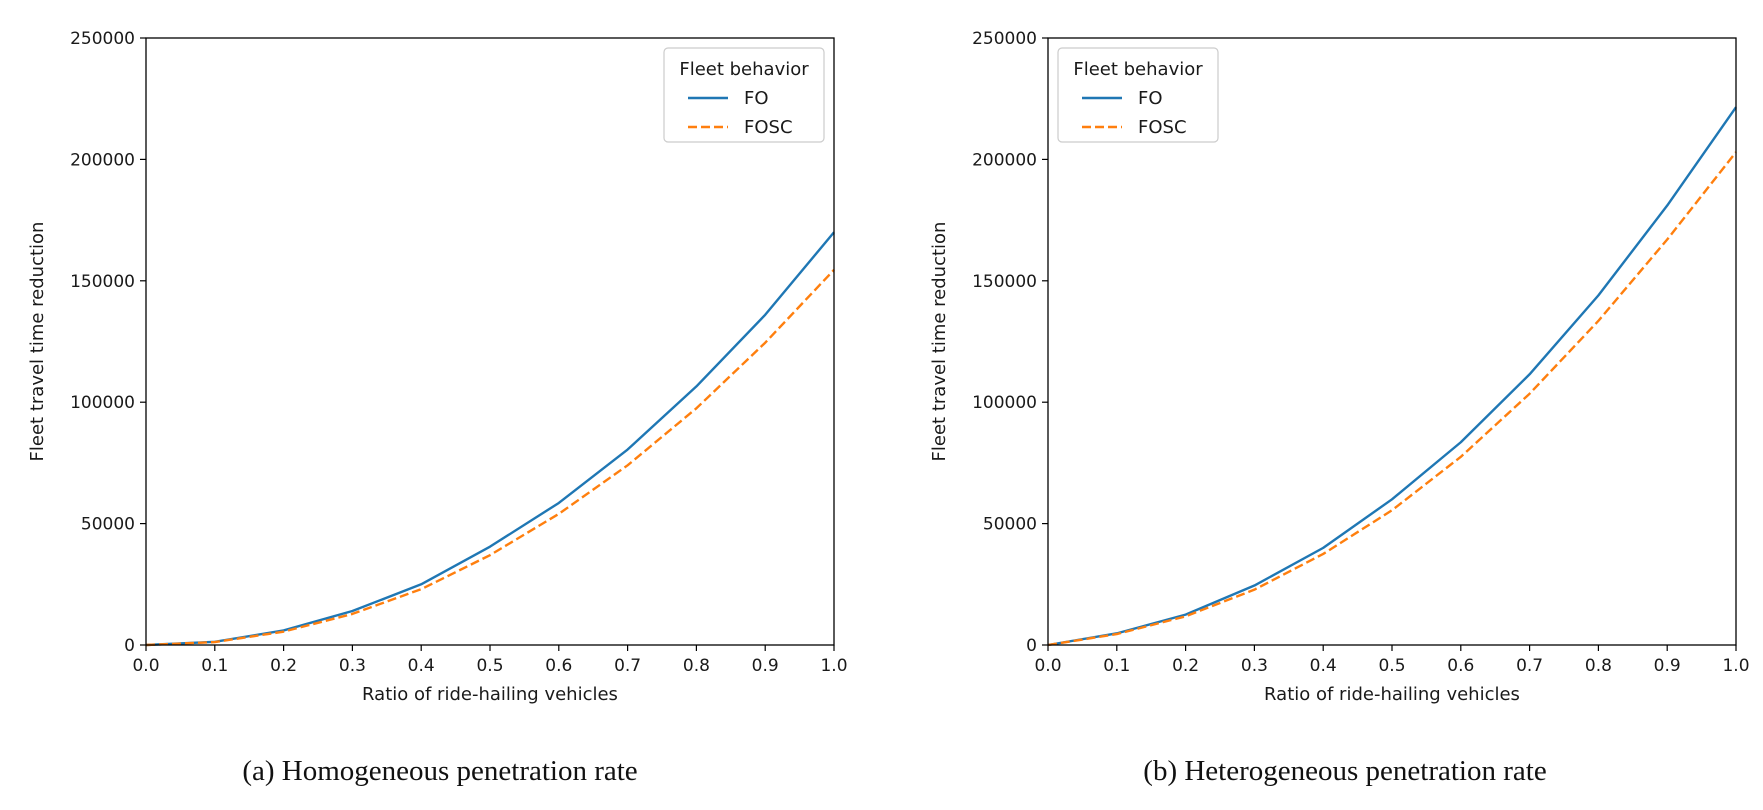 This screenshot has width=1763, height=810. Describe the element at coordinates (1344, 771) in the screenshot. I see `figure-caption: (b) Heterogeneous penetration rate` at that location.